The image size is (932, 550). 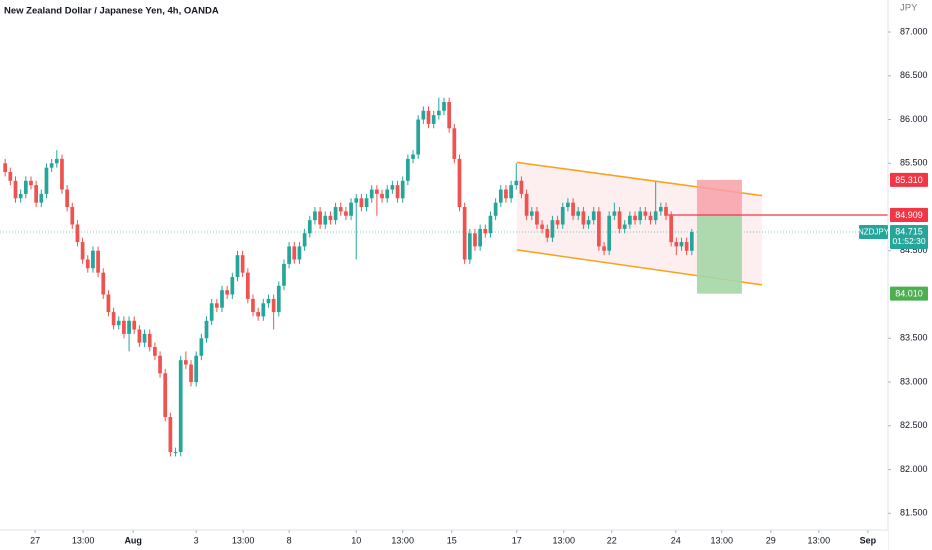 I want to click on x-tick-label: 29, so click(x=771, y=540).